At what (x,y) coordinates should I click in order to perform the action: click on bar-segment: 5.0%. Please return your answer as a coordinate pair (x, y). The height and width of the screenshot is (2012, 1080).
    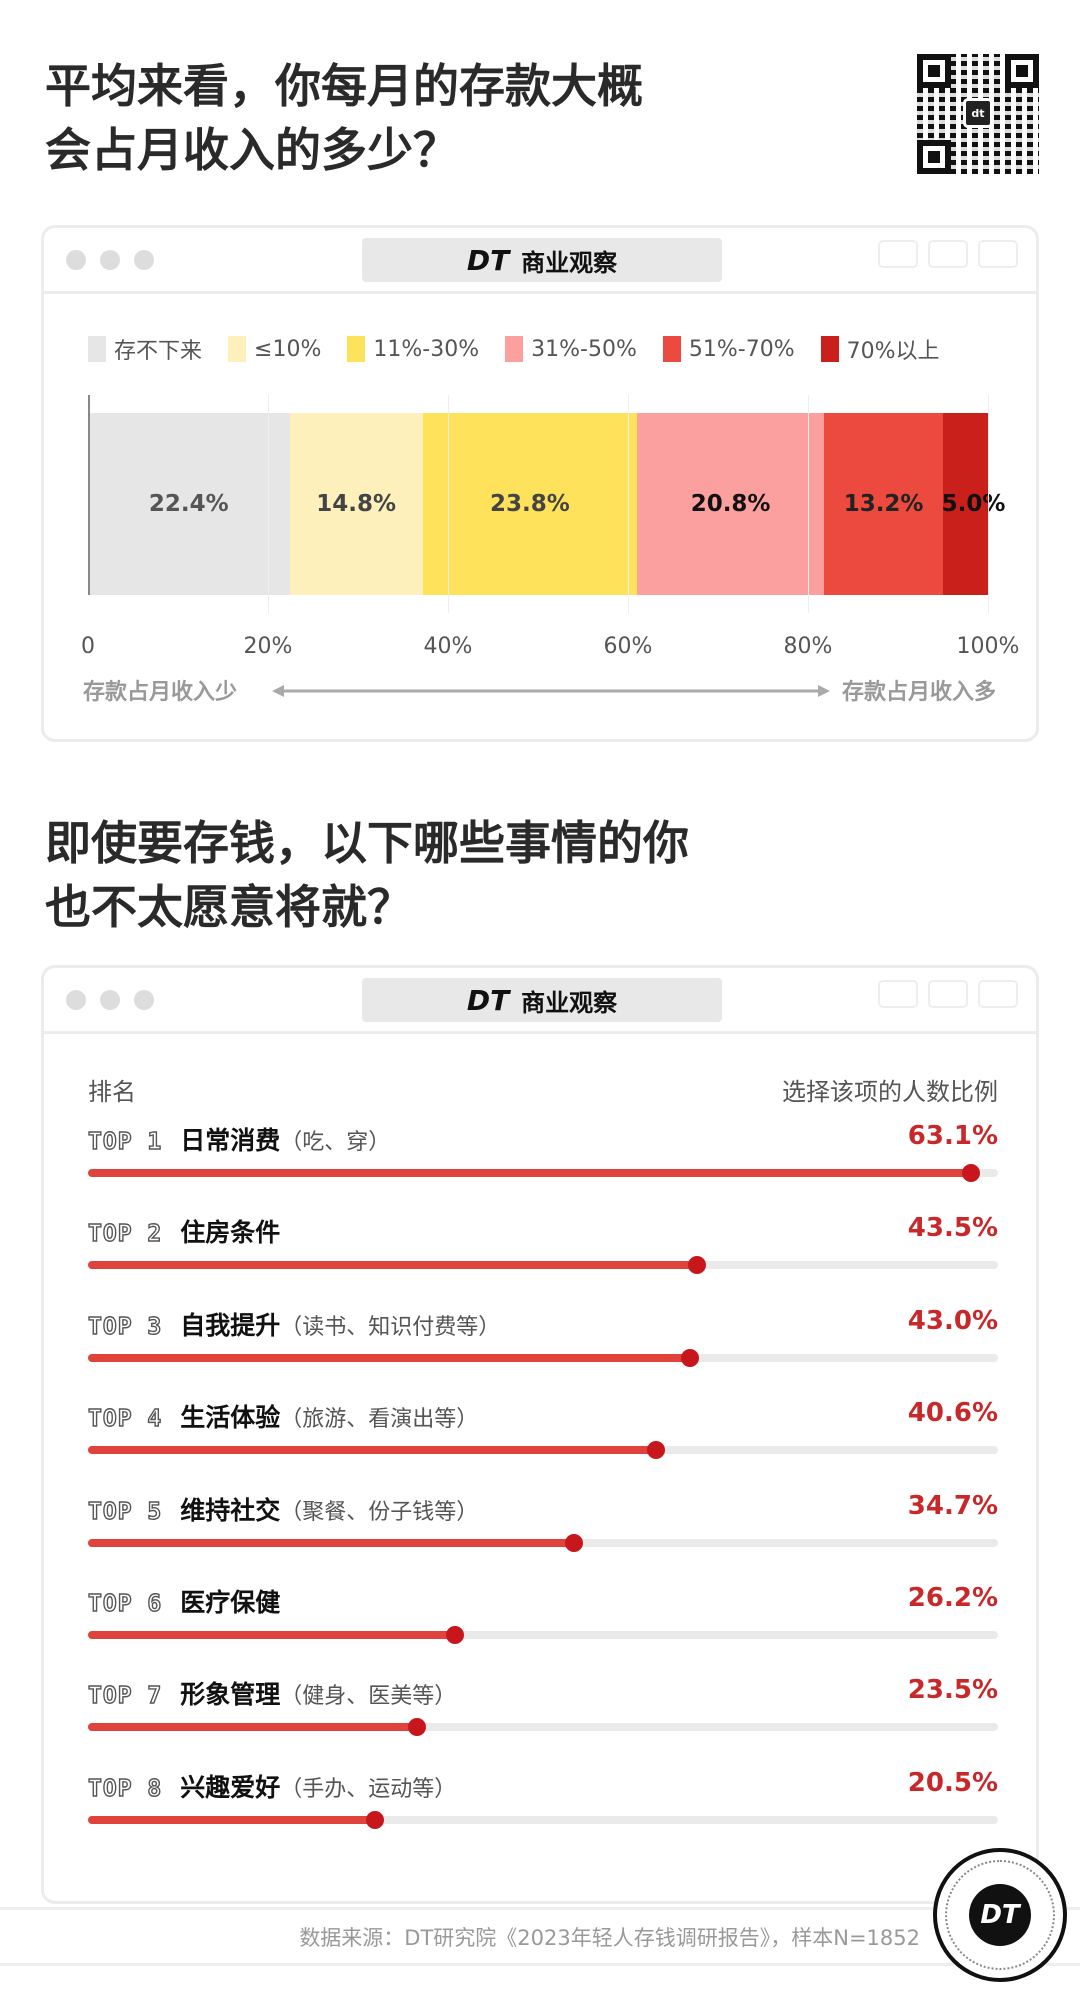
    Looking at the image, I should click on (973, 504).